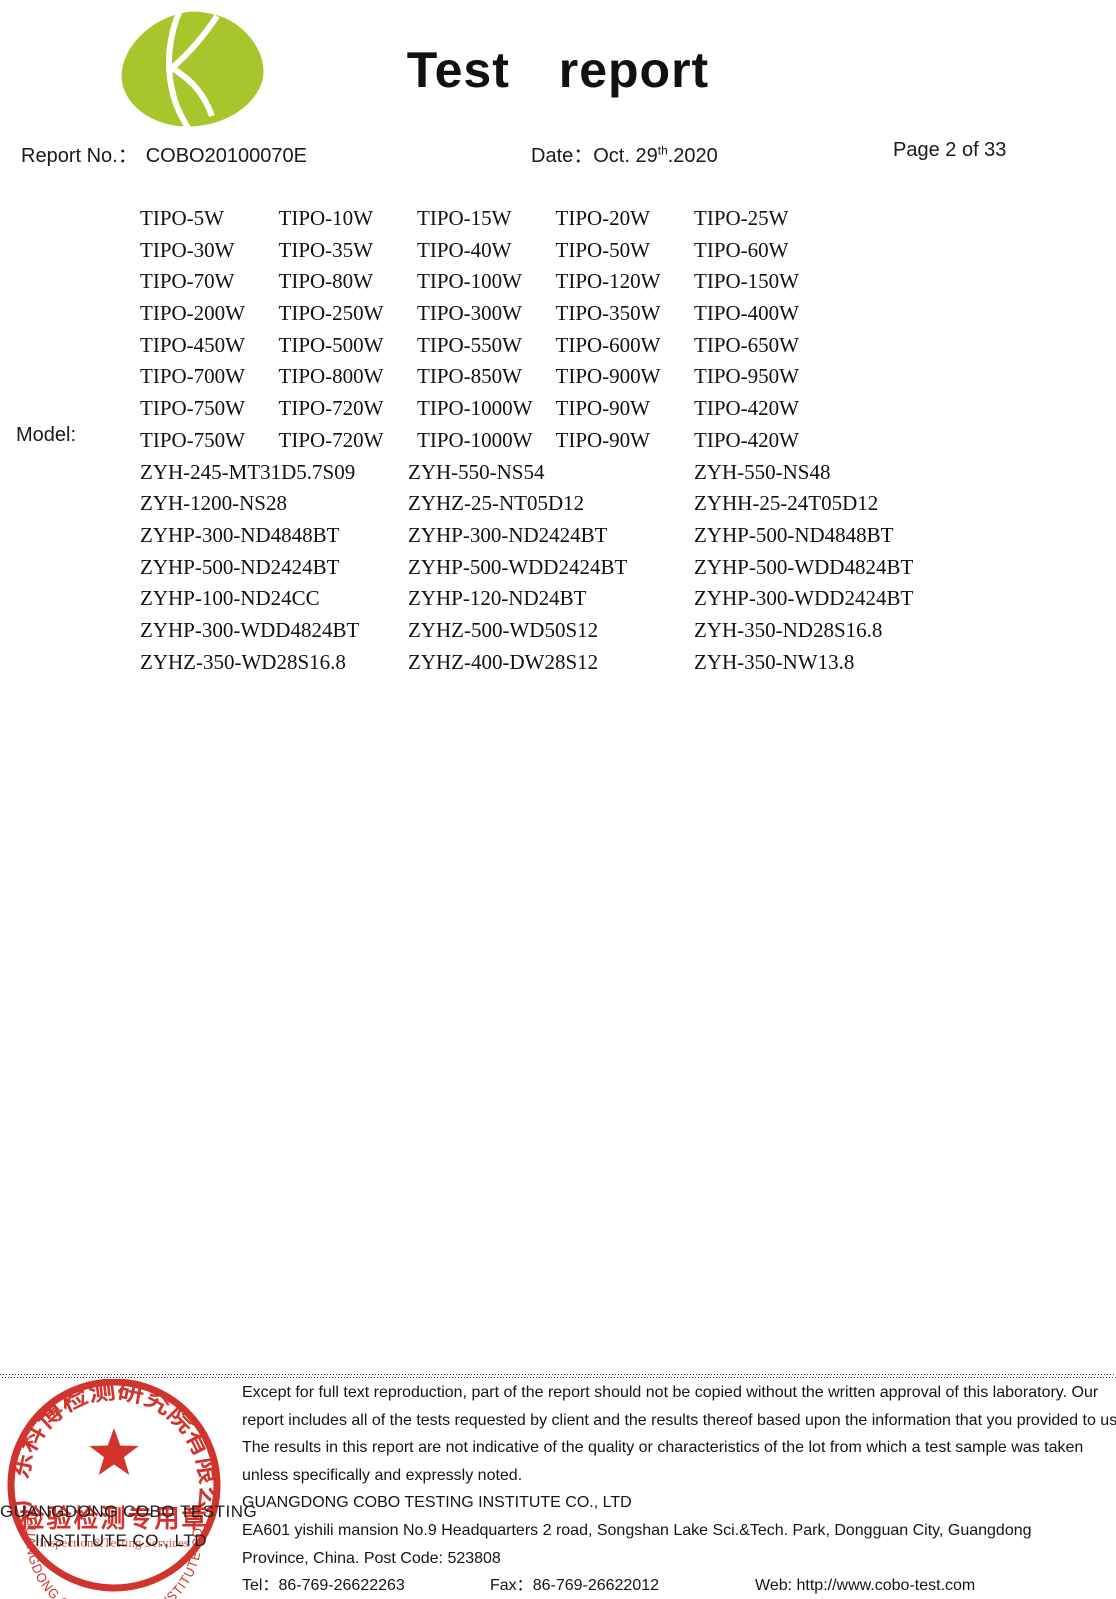 The width and height of the screenshot is (1116, 1599). I want to click on report-number-label: Report No.：, so click(79, 156).